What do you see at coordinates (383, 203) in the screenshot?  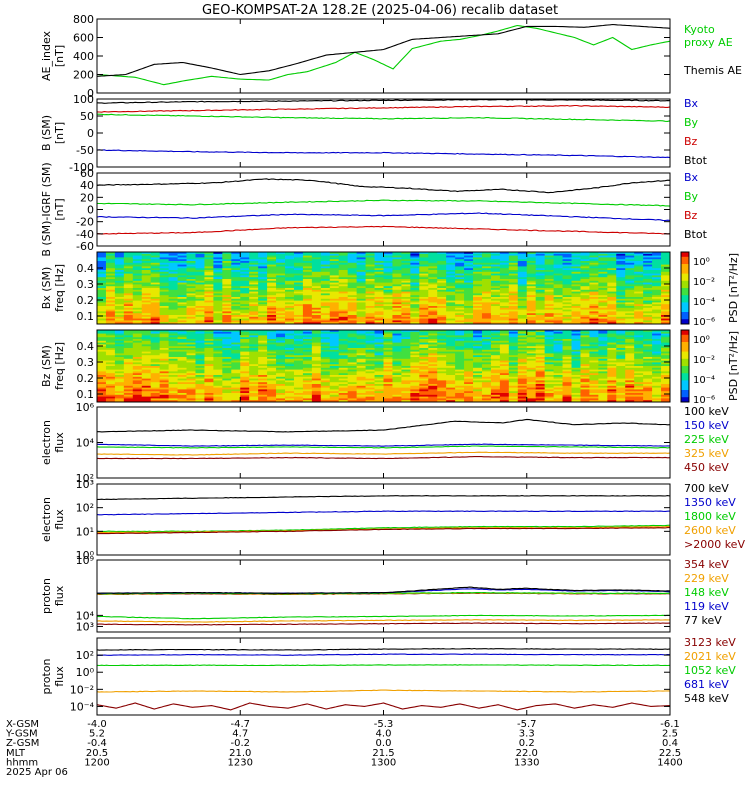 I see `series-line` at bounding box center [383, 203].